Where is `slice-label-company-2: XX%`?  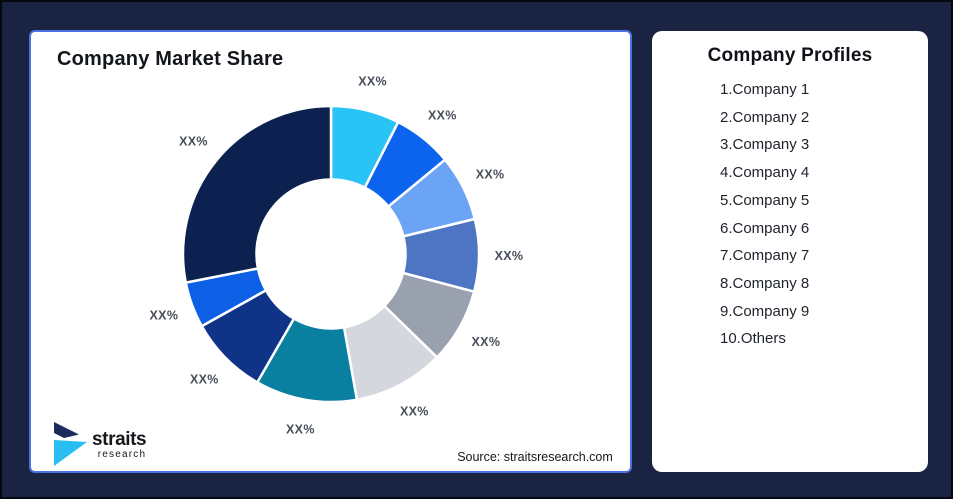
slice-label-company-2: XX% is located at coordinates (442, 115).